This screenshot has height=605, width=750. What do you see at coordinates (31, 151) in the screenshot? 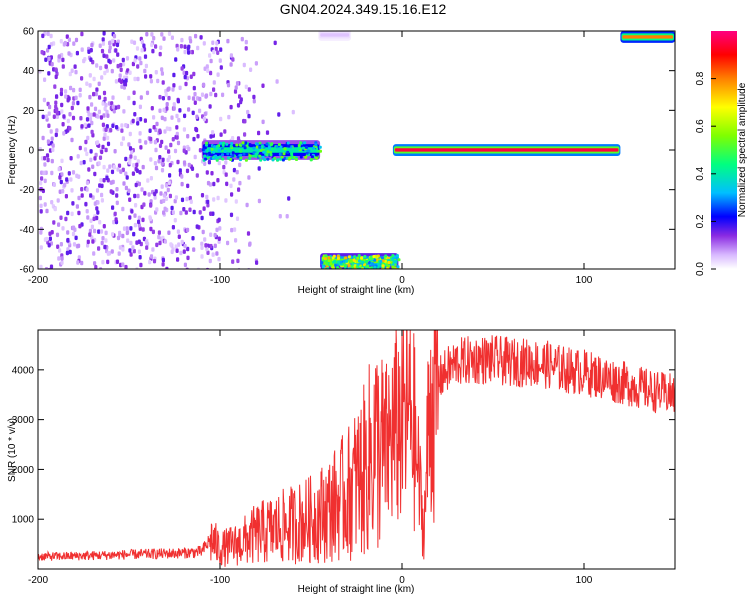
I see `heatmap-ytick-label: 0` at bounding box center [31, 151].